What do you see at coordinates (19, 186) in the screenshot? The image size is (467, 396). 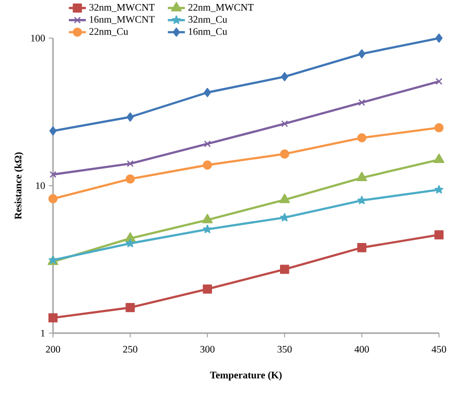 I see `y-axis-title: Resistance (kΩ)` at bounding box center [19, 186].